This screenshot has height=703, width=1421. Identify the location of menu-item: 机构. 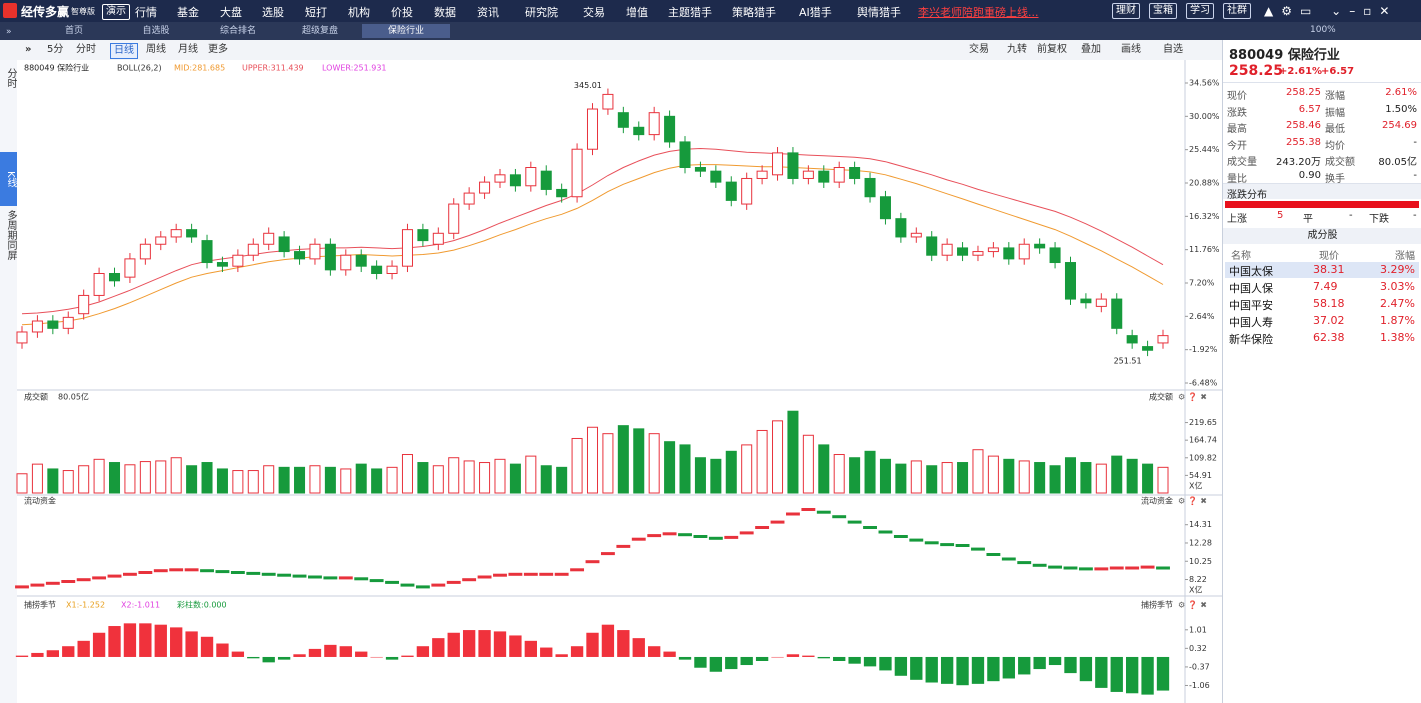
(359, 12).